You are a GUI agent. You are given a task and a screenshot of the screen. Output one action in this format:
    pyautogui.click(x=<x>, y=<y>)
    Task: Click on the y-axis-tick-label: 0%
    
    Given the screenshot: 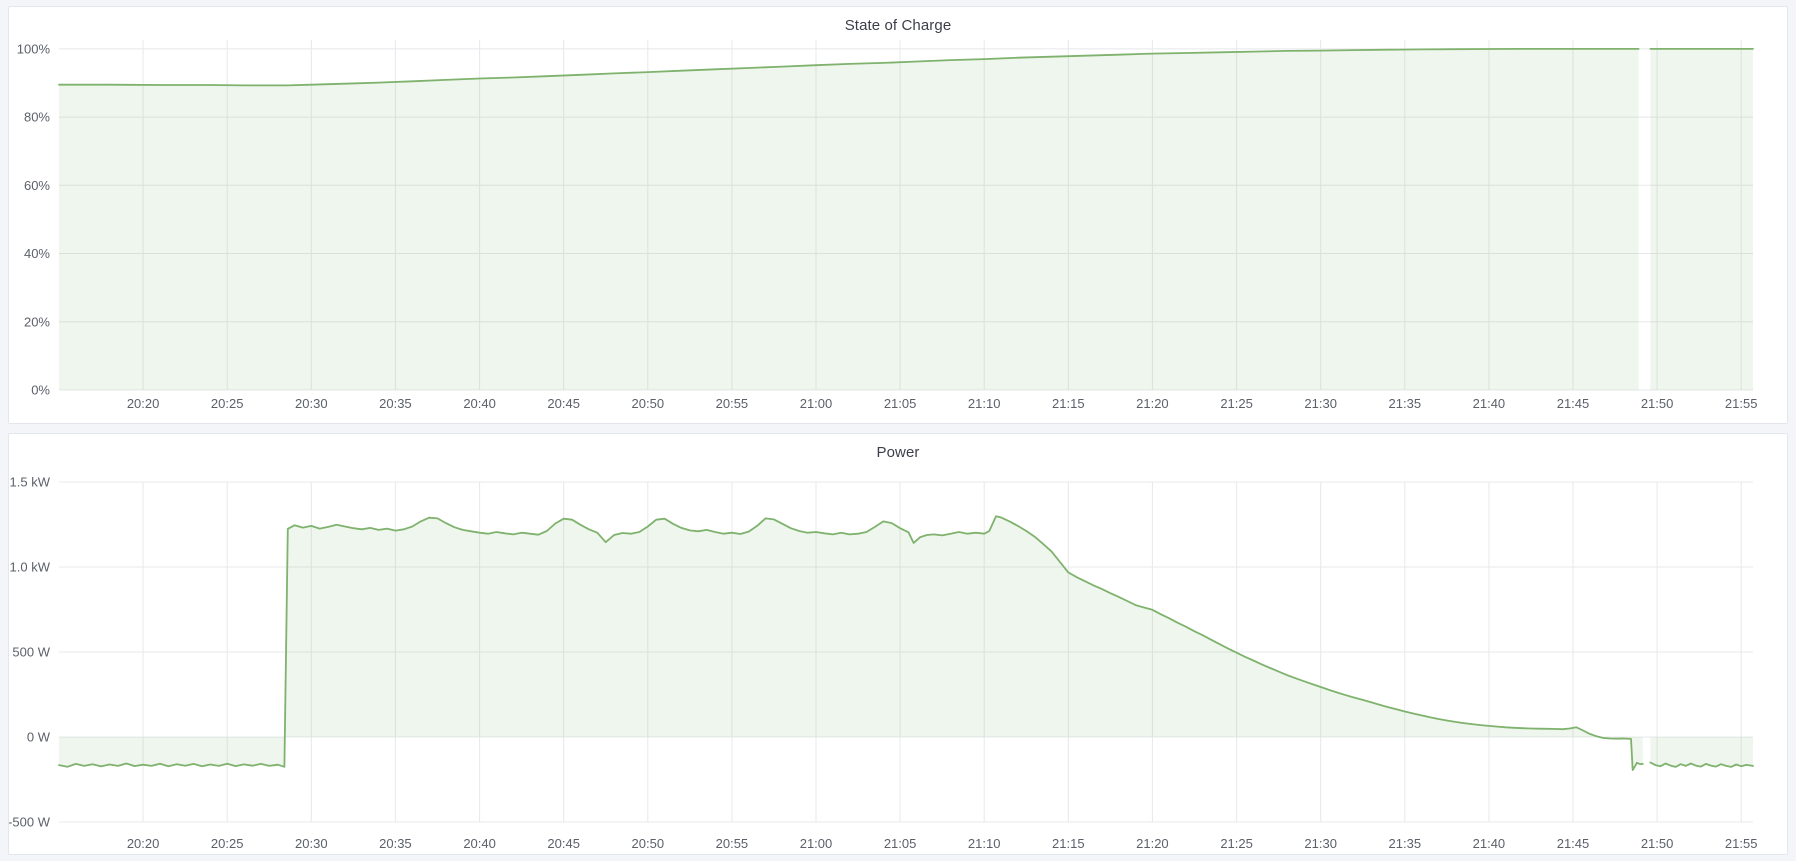 What is the action you would take?
    pyautogui.click(x=40, y=390)
    